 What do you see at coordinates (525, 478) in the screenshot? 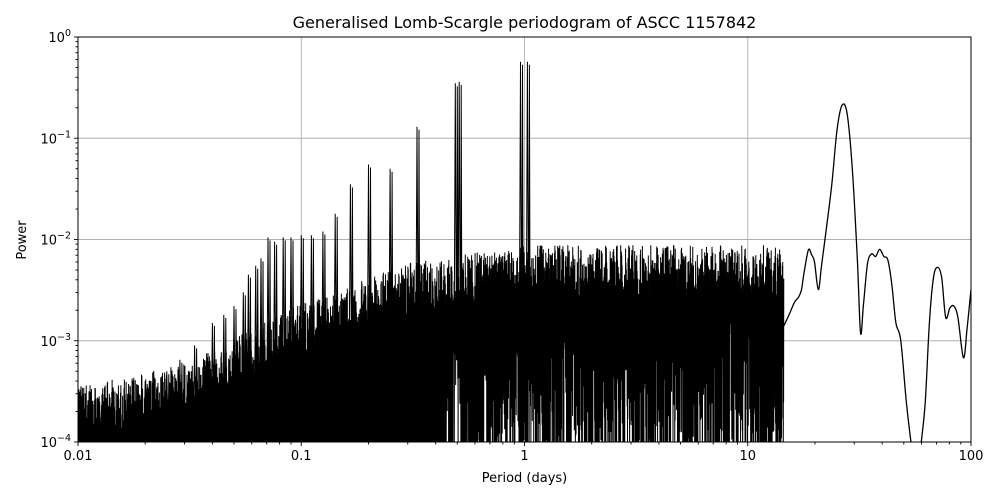
I see `x-axis-label: Period (days)` at bounding box center [525, 478].